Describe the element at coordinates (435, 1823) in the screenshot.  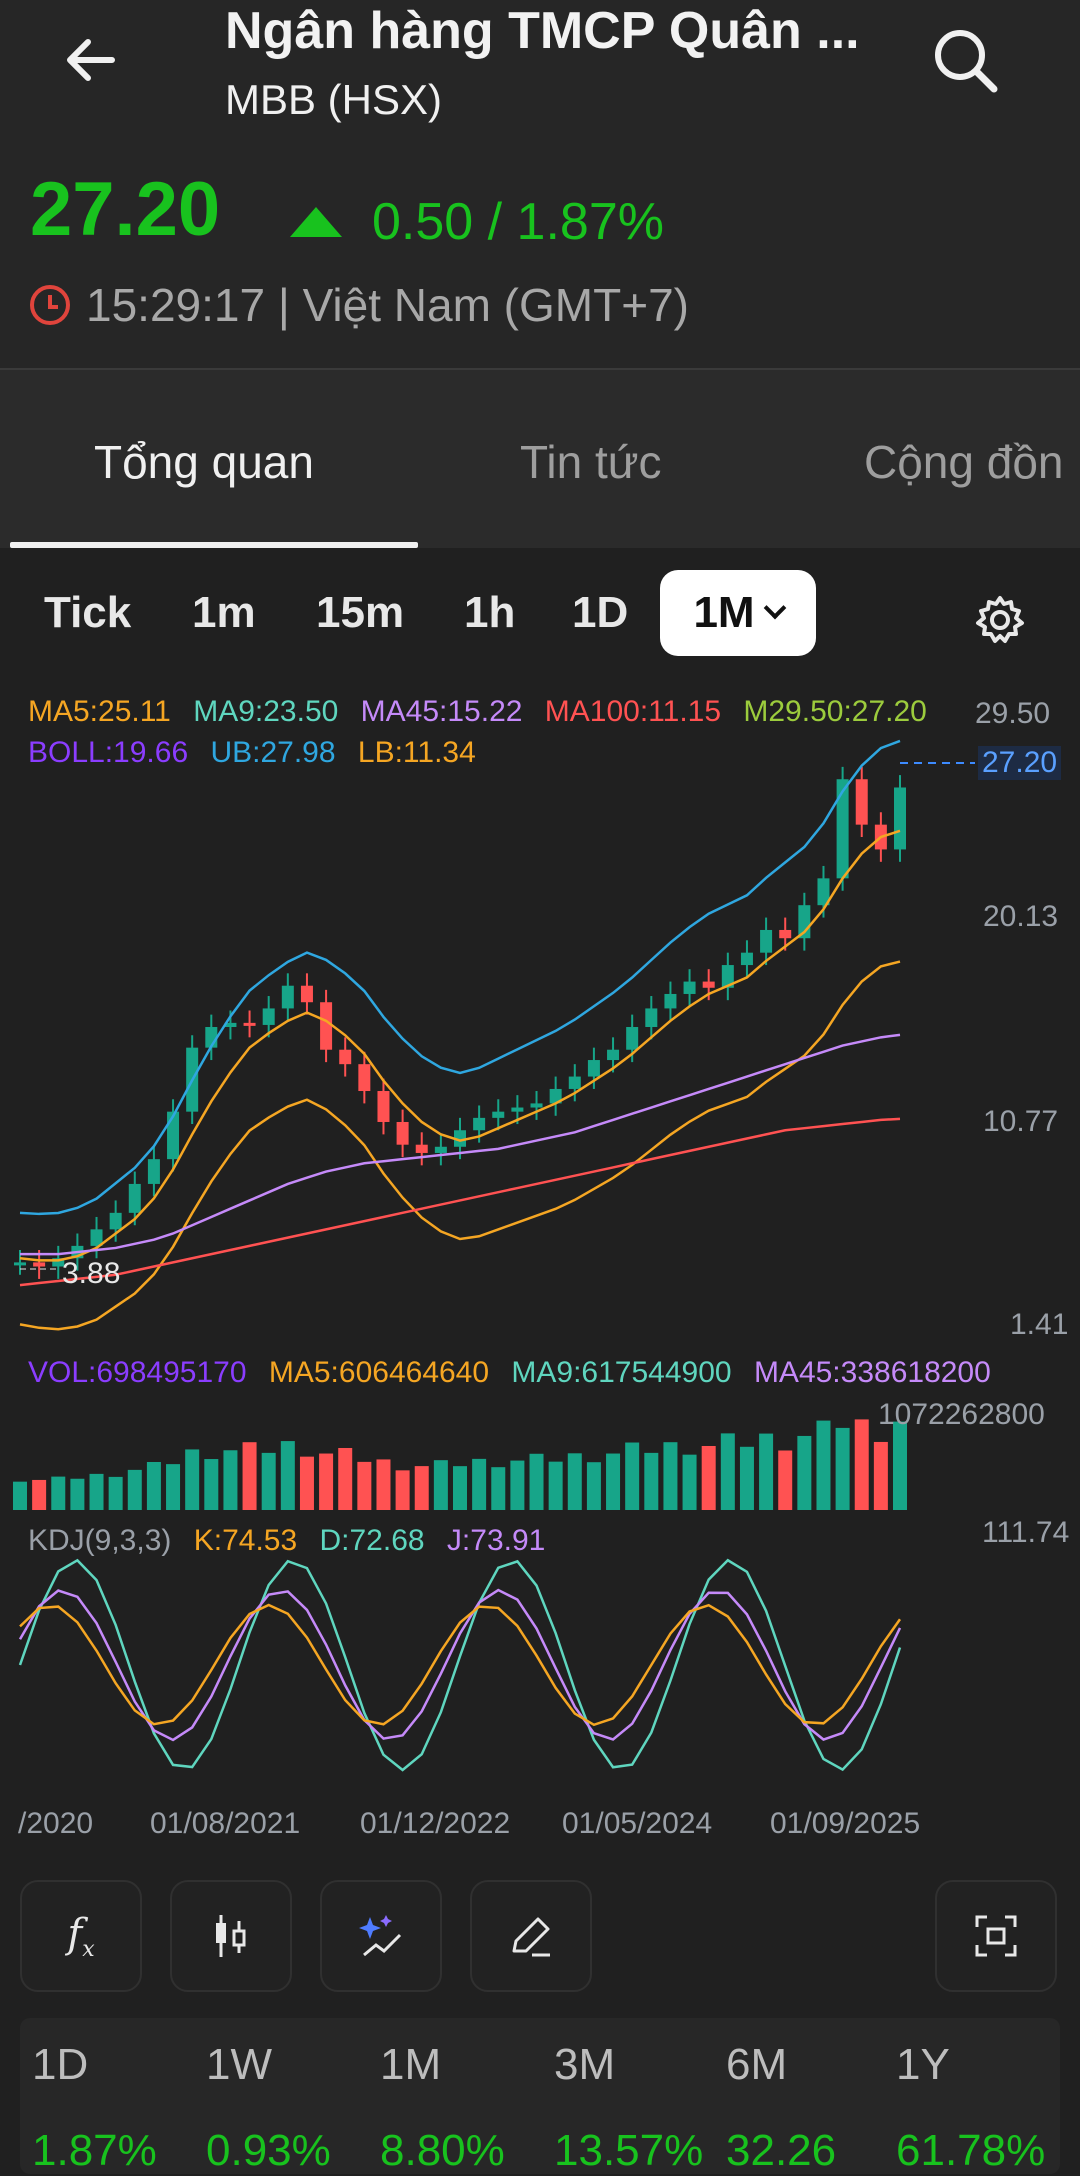
I see `date-tick-2: 01/12/2022` at that location.